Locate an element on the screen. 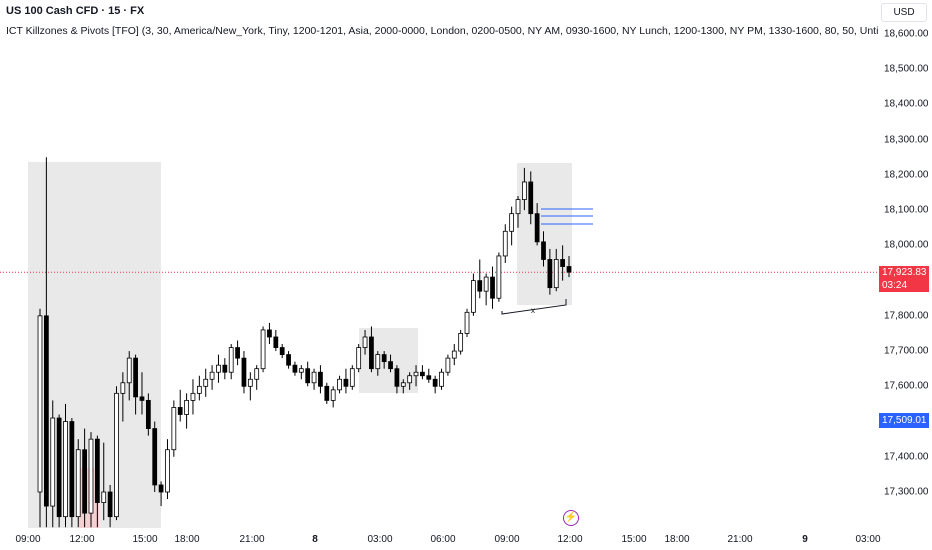 The image size is (932, 550). symbol-title: US 100 Cash CFD · 15 · FX is located at coordinates (75, 11).